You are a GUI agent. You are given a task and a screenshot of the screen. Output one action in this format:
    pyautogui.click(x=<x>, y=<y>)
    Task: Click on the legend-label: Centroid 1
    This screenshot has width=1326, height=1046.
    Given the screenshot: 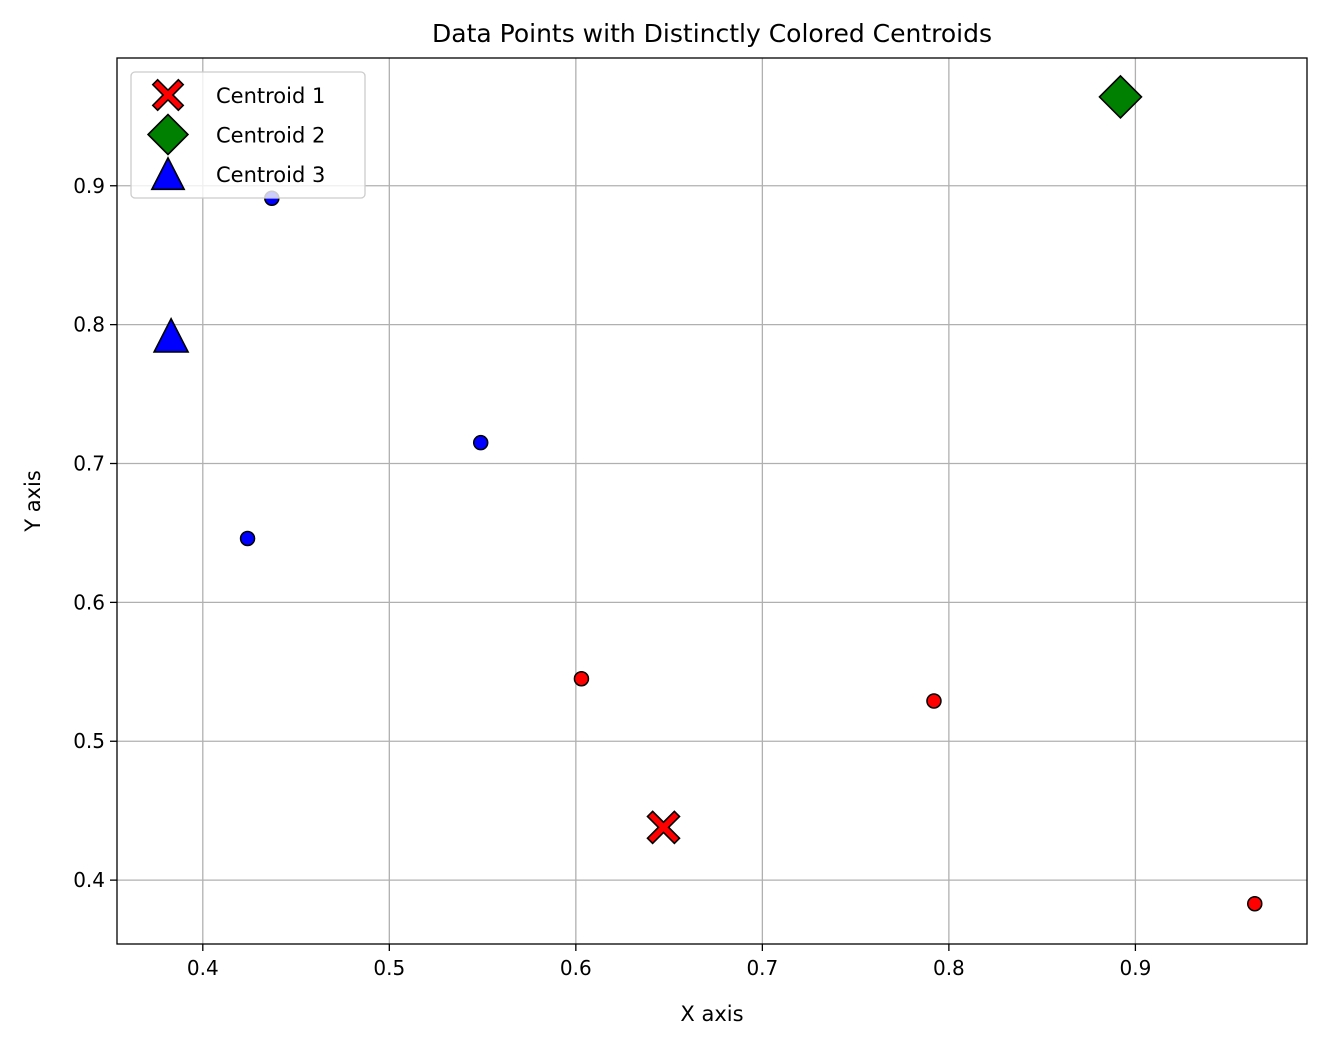 What is the action you would take?
    pyautogui.click(x=270, y=96)
    